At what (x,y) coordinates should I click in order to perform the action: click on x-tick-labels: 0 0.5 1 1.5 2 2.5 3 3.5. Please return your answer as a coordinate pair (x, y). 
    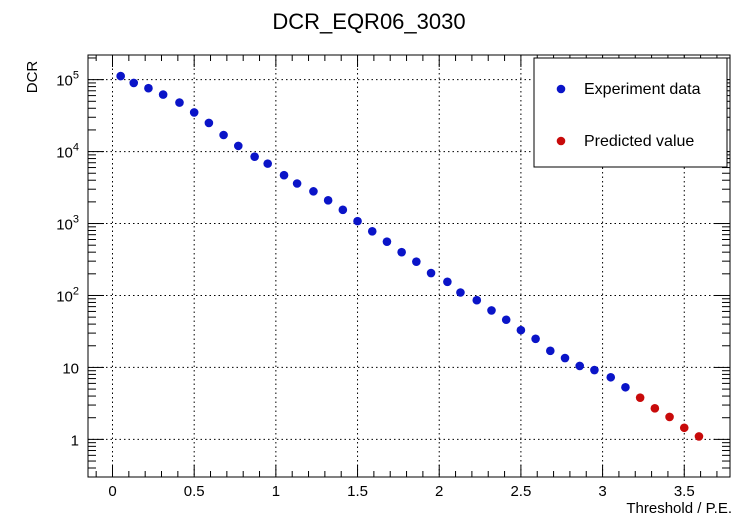
    Looking at the image, I should click on (401, 491).